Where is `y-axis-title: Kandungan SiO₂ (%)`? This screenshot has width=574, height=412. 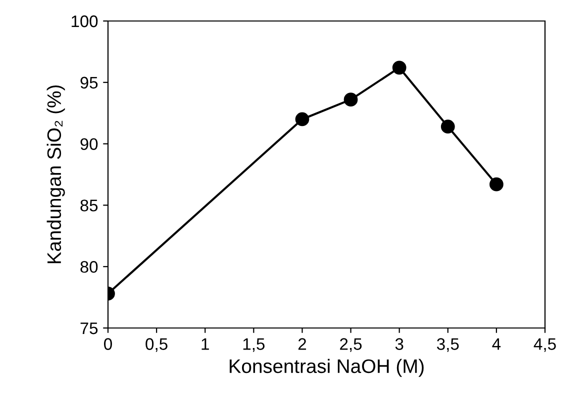
y-axis-title: Kandungan SiO₂ (%) is located at coordinates (55, 174).